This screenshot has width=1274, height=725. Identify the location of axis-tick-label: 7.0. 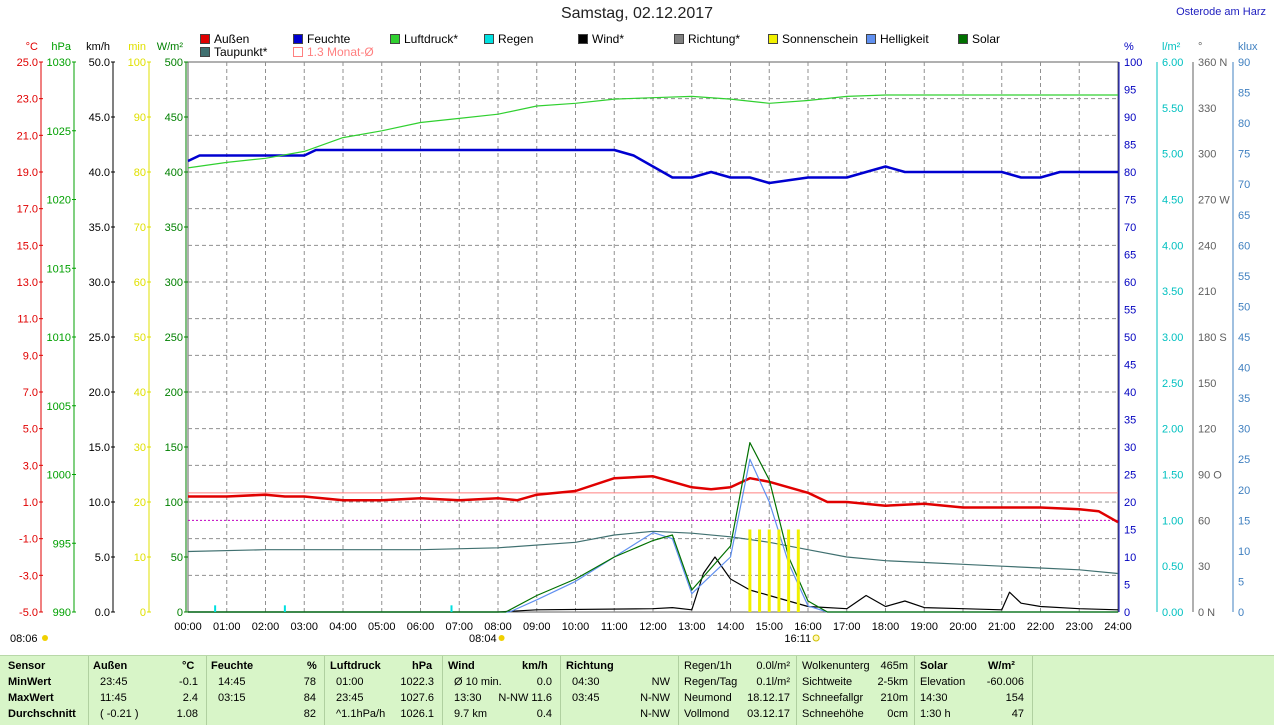
(30, 393).